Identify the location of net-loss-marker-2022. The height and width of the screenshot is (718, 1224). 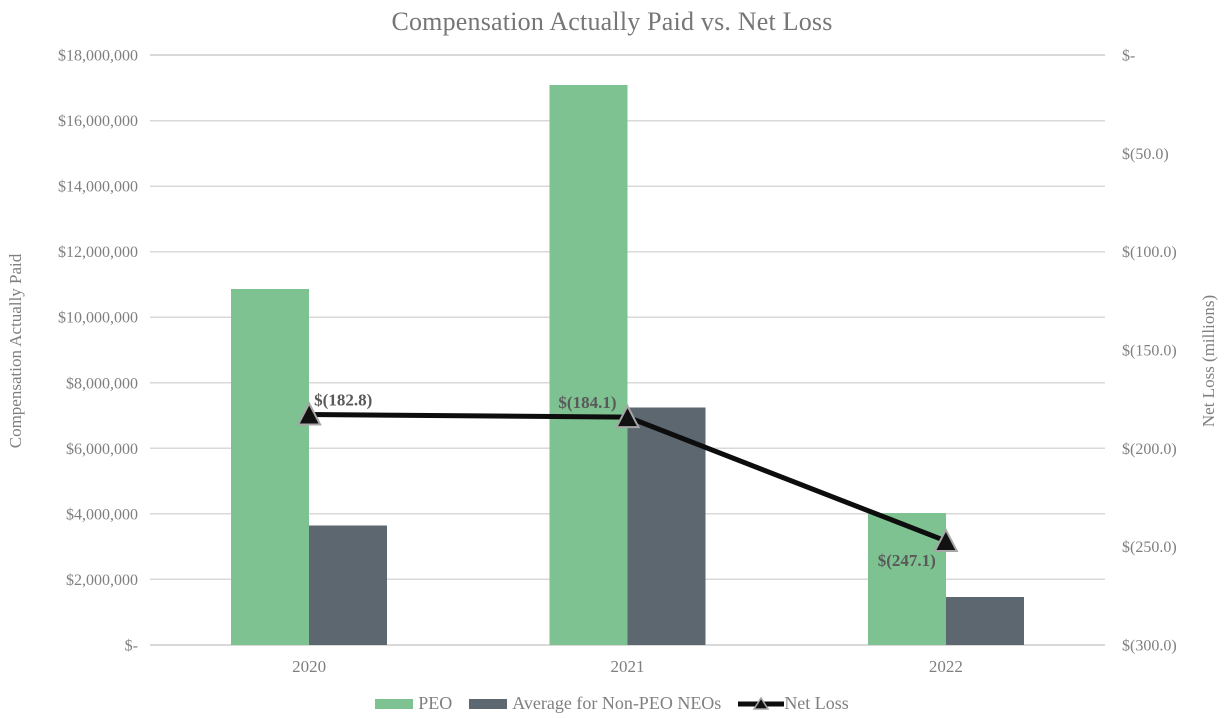
(946, 539).